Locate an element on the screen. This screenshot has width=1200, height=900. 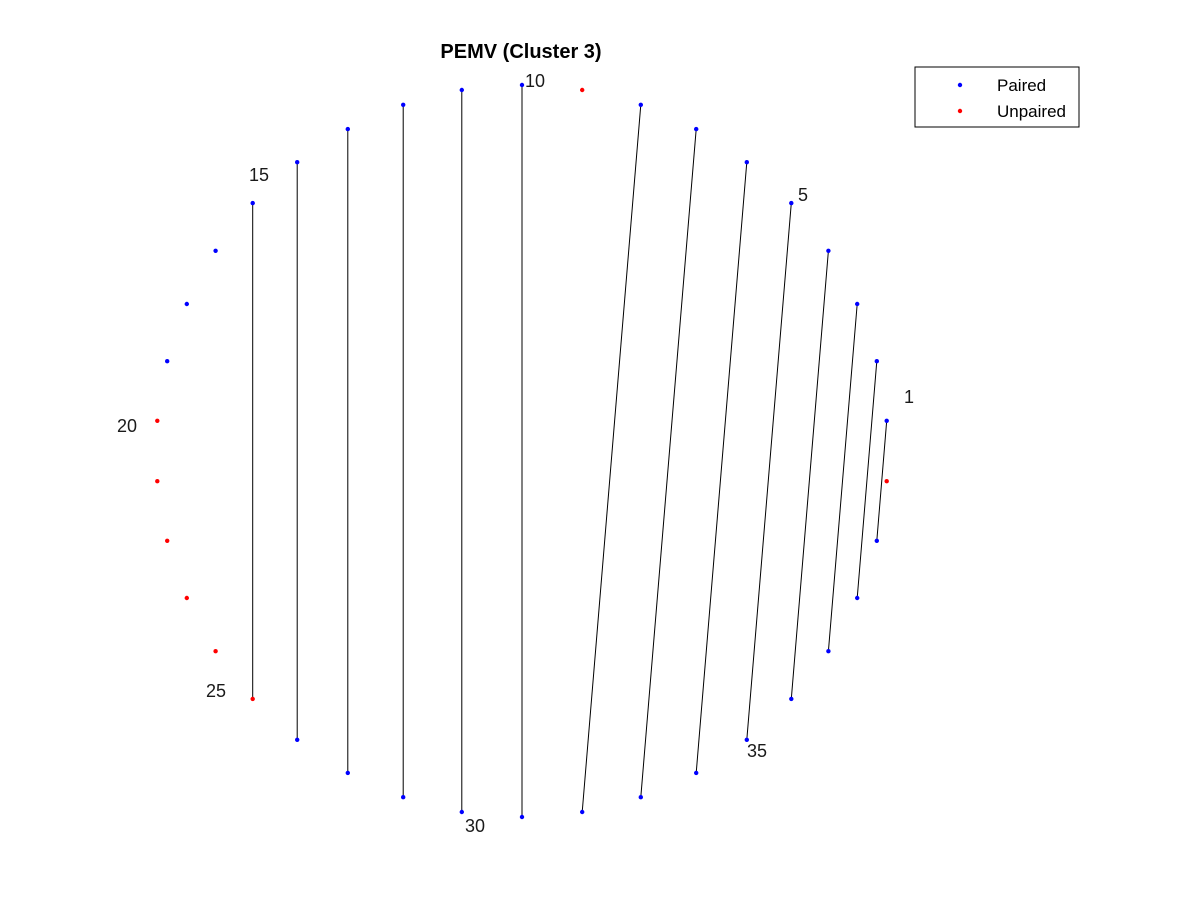
legend-label-paired: Paired is located at coordinates (1021, 85).